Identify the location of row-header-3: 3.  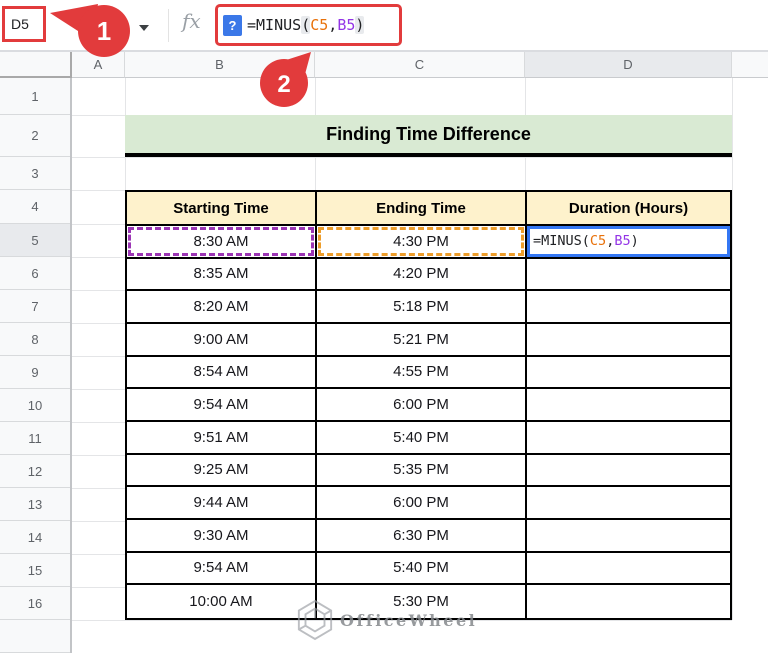
(35, 173).